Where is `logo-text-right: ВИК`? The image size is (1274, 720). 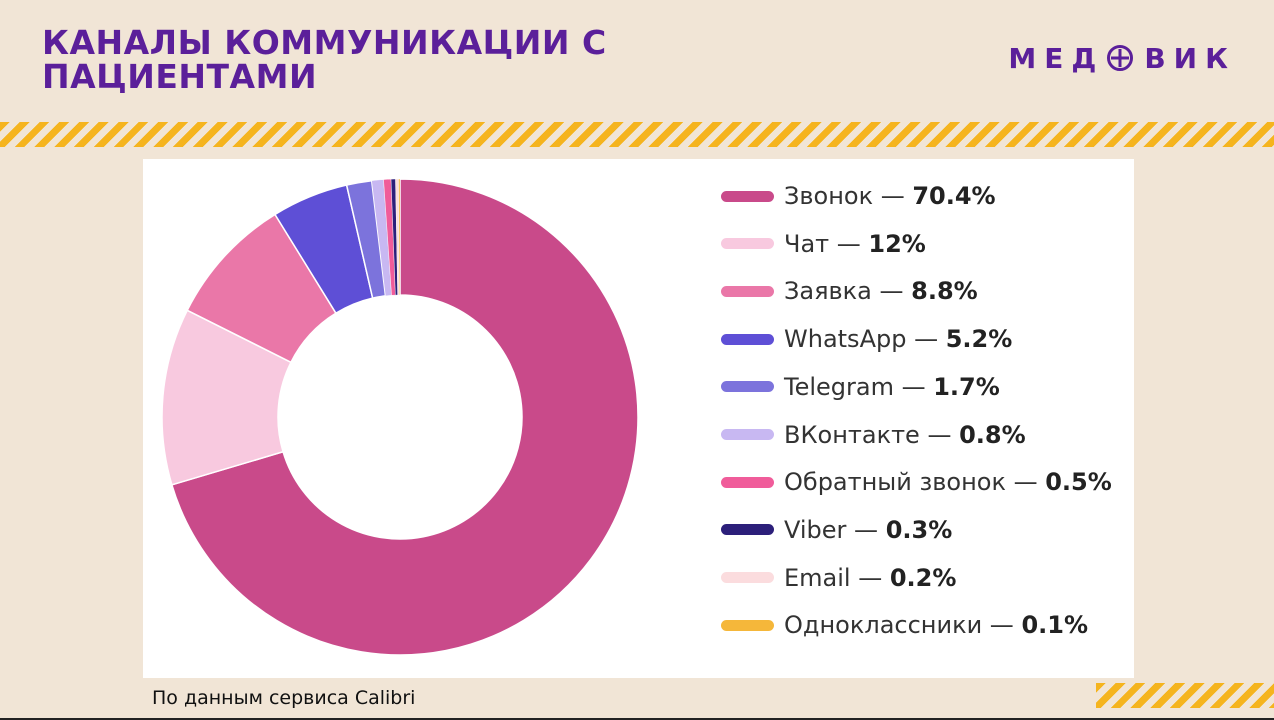 logo-text-right: ВИК is located at coordinates (1190, 58).